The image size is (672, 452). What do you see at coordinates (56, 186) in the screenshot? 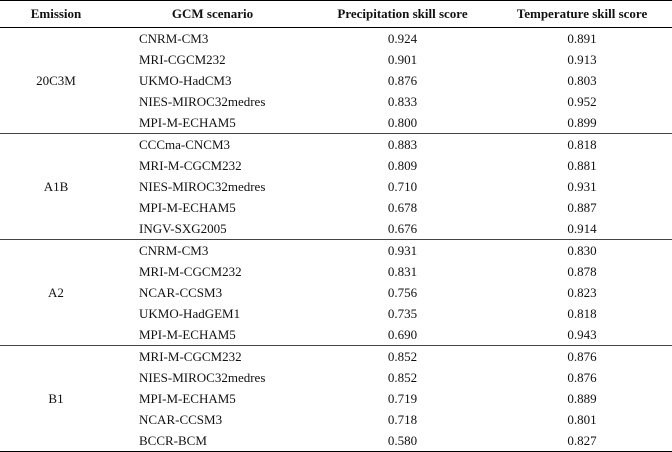
I see `emission-label: A1B` at bounding box center [56, 186].